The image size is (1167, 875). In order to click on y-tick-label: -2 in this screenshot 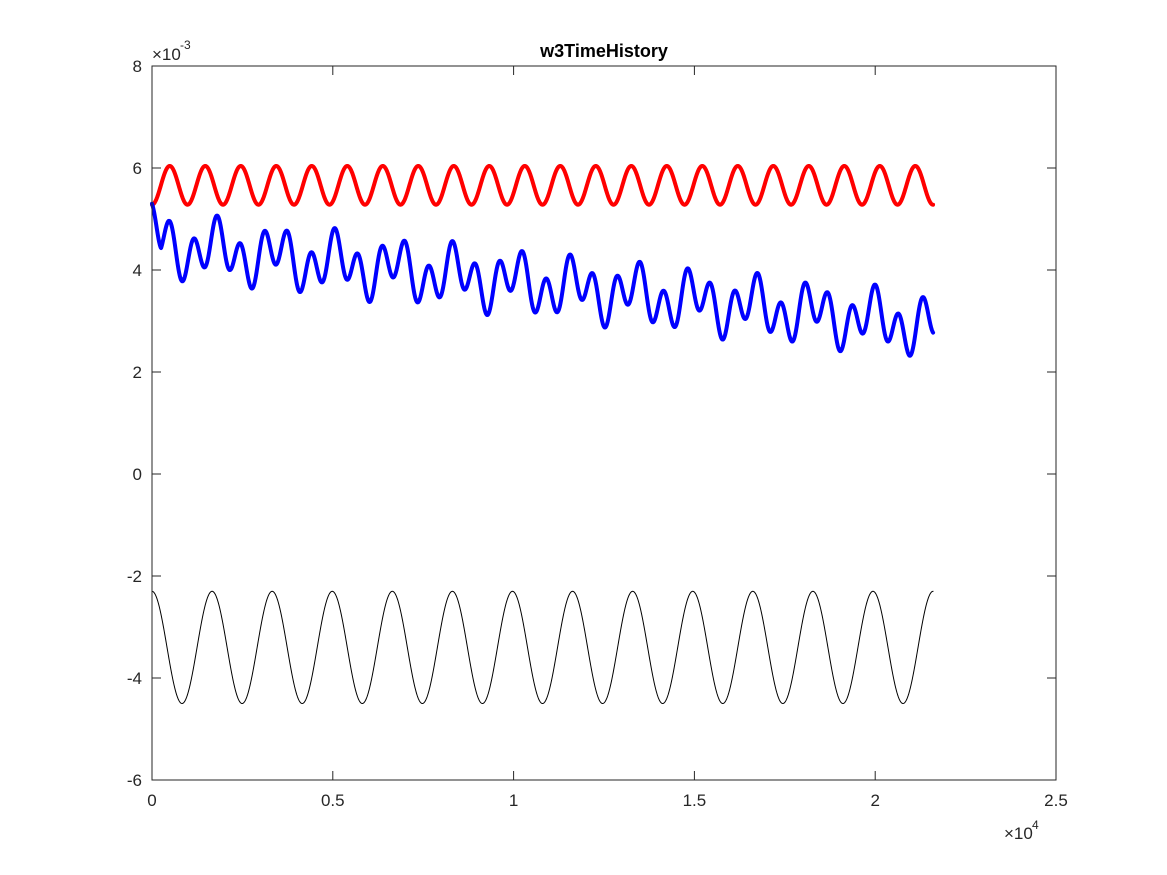, I will do `click(134, 576)`.